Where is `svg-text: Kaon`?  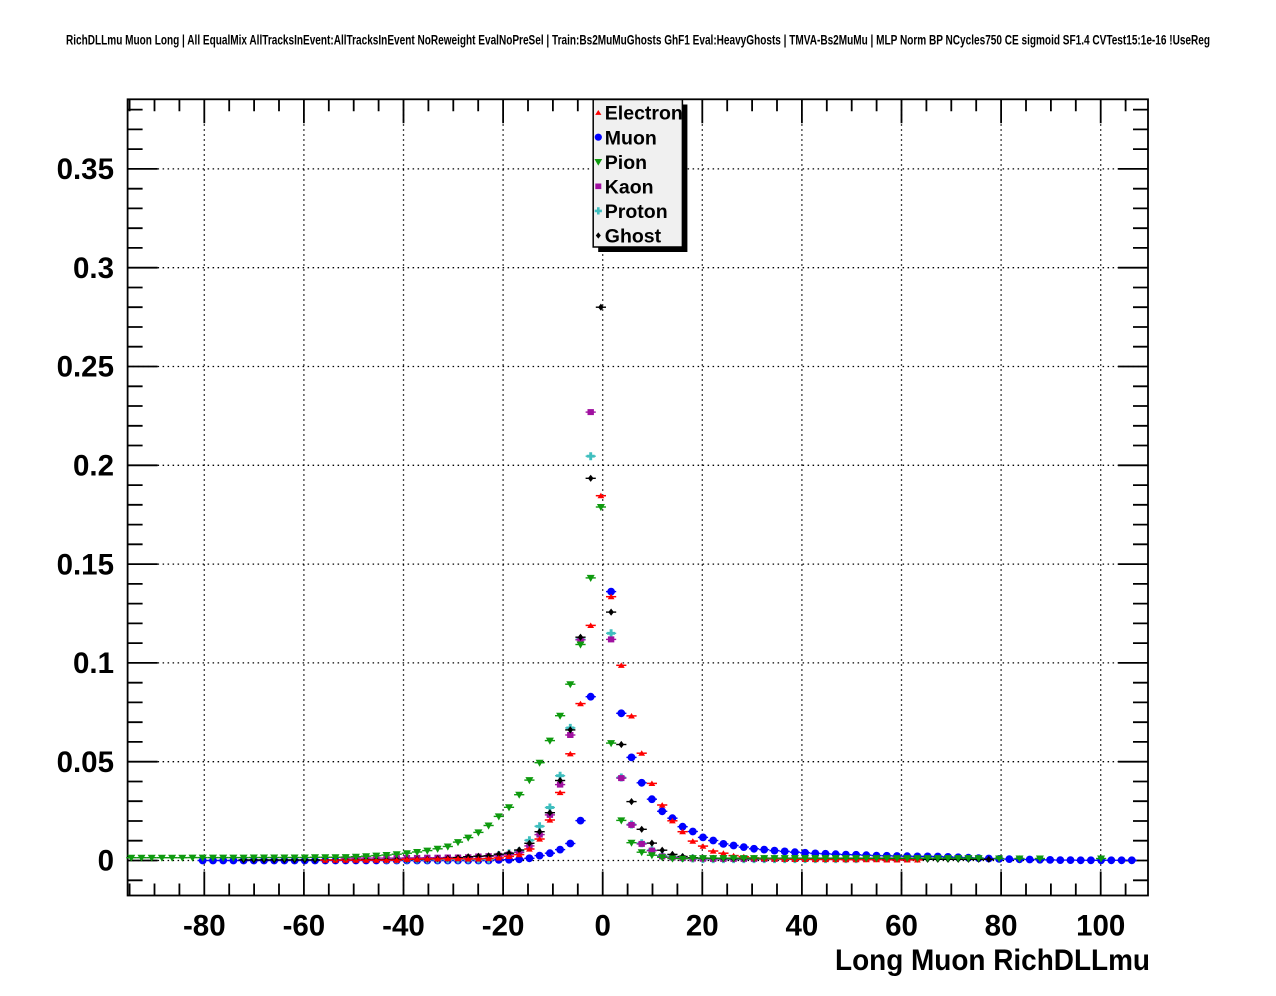
svg-text: Kaon is located at coordinates (629, 187).